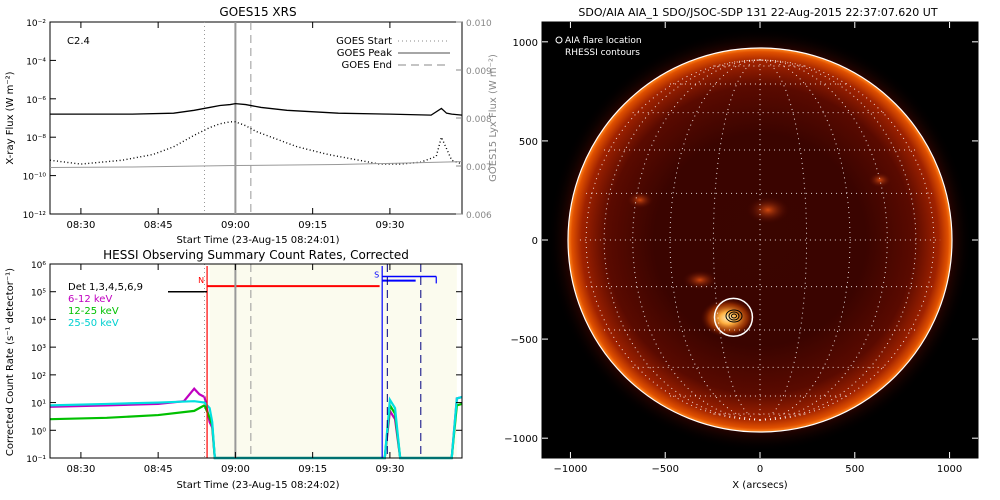 The image size is (1000, 500). What do you see at coordinates (235, 225) in the screenshot?
I see `goes-x-tick-label: 09:00` at bounding box center [235, 225].